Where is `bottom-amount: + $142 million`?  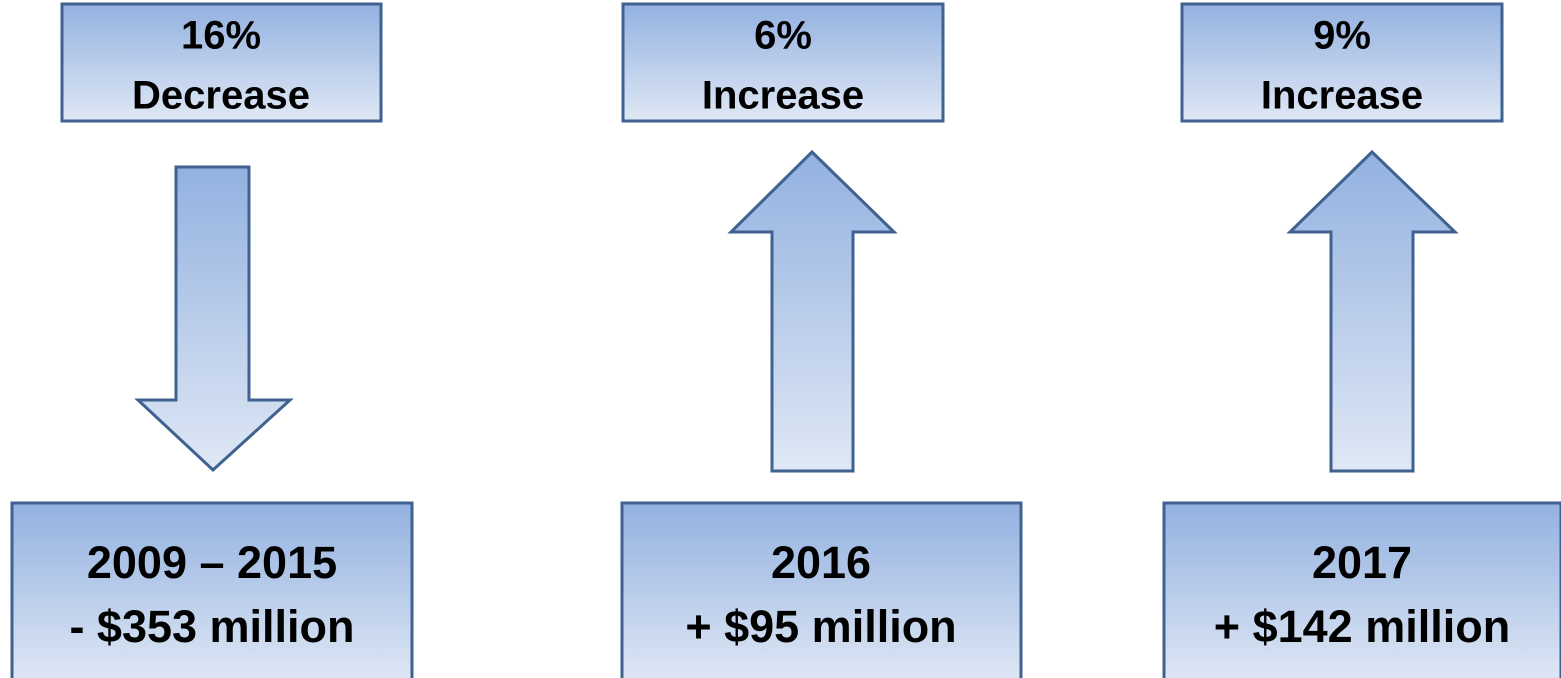 bottom-amount: + $142 million is located at coordinates (1362, 626).